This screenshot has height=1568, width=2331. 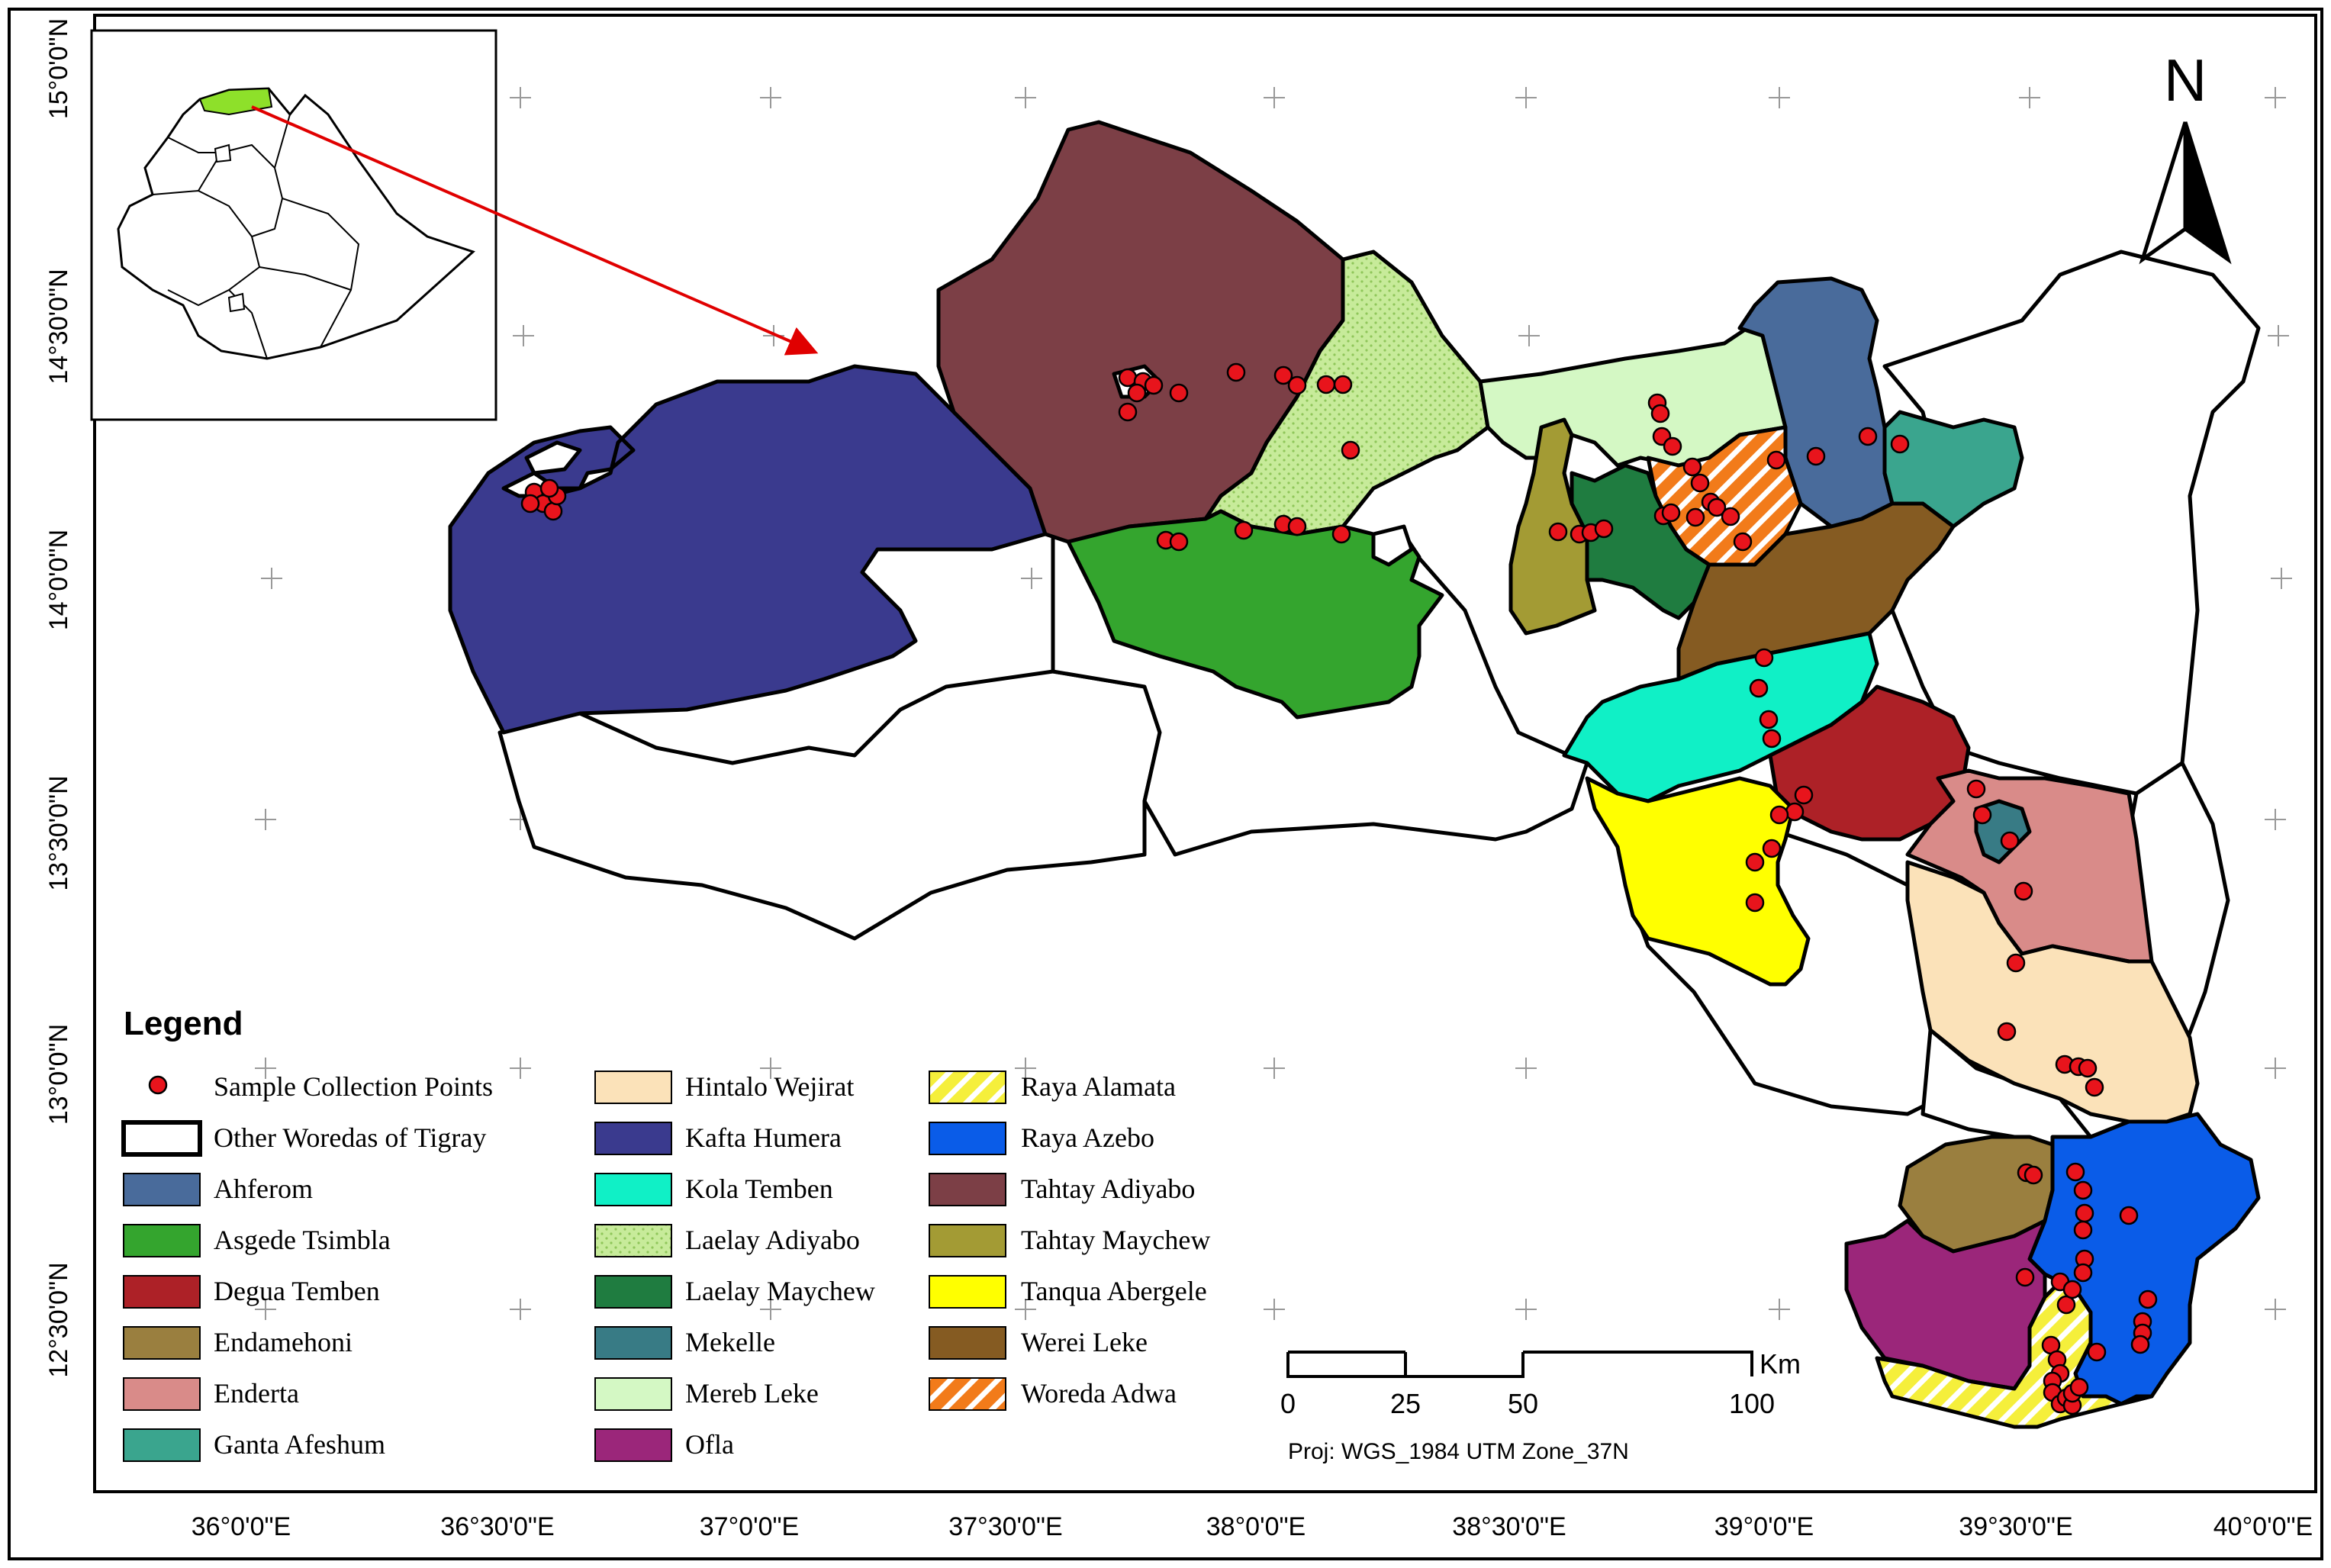 I want to click on north-arrow-label: N, so click(x=2185, y=80).